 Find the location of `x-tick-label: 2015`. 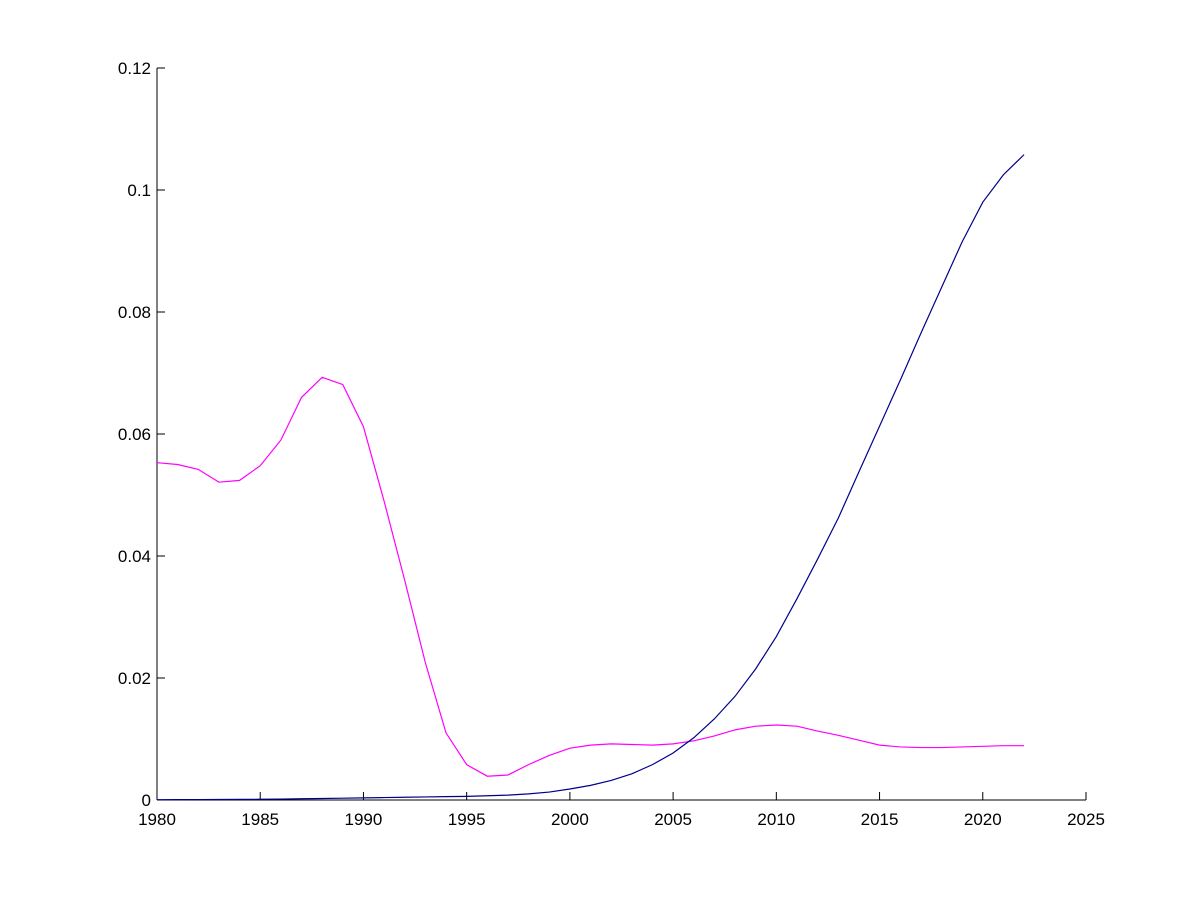

x-tick-label: 2015 is located at coordinates (880, 819).